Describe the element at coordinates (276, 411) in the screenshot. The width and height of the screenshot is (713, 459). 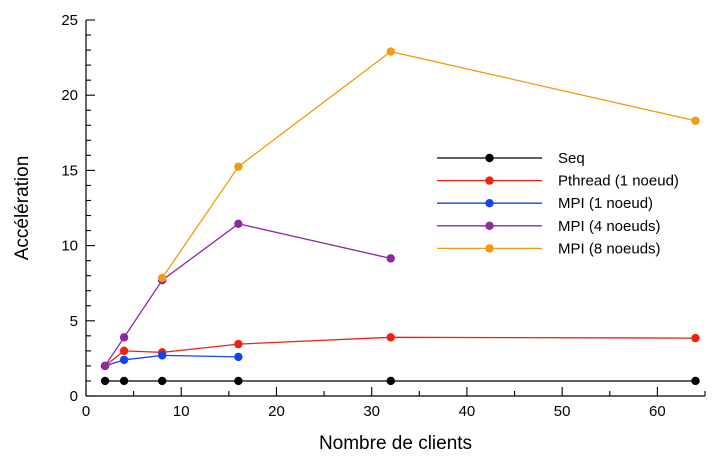
I see `x-tick-label: 20` at that location.